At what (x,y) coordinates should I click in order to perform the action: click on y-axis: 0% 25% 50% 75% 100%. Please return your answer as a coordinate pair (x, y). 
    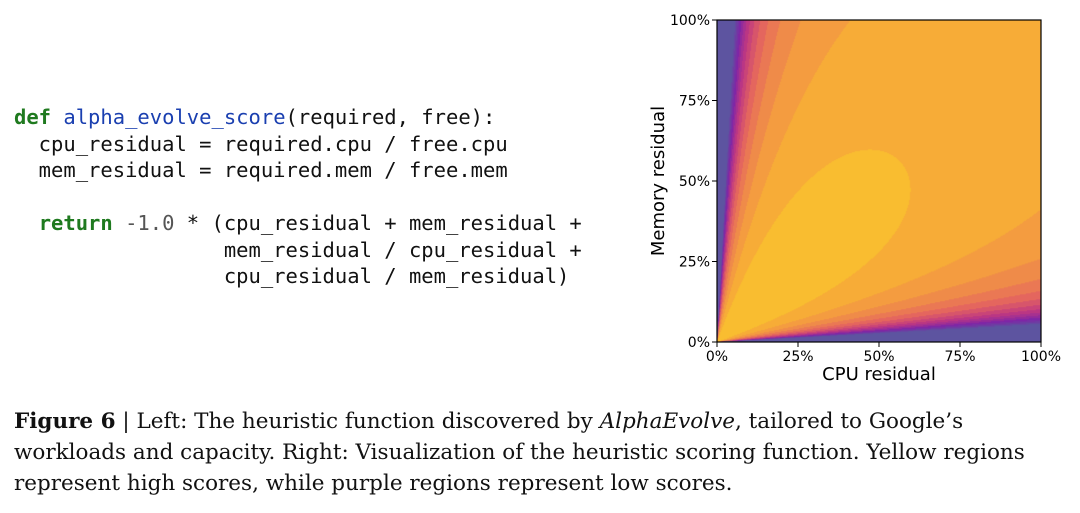
    Looking at the image, I should click on (693, 182).